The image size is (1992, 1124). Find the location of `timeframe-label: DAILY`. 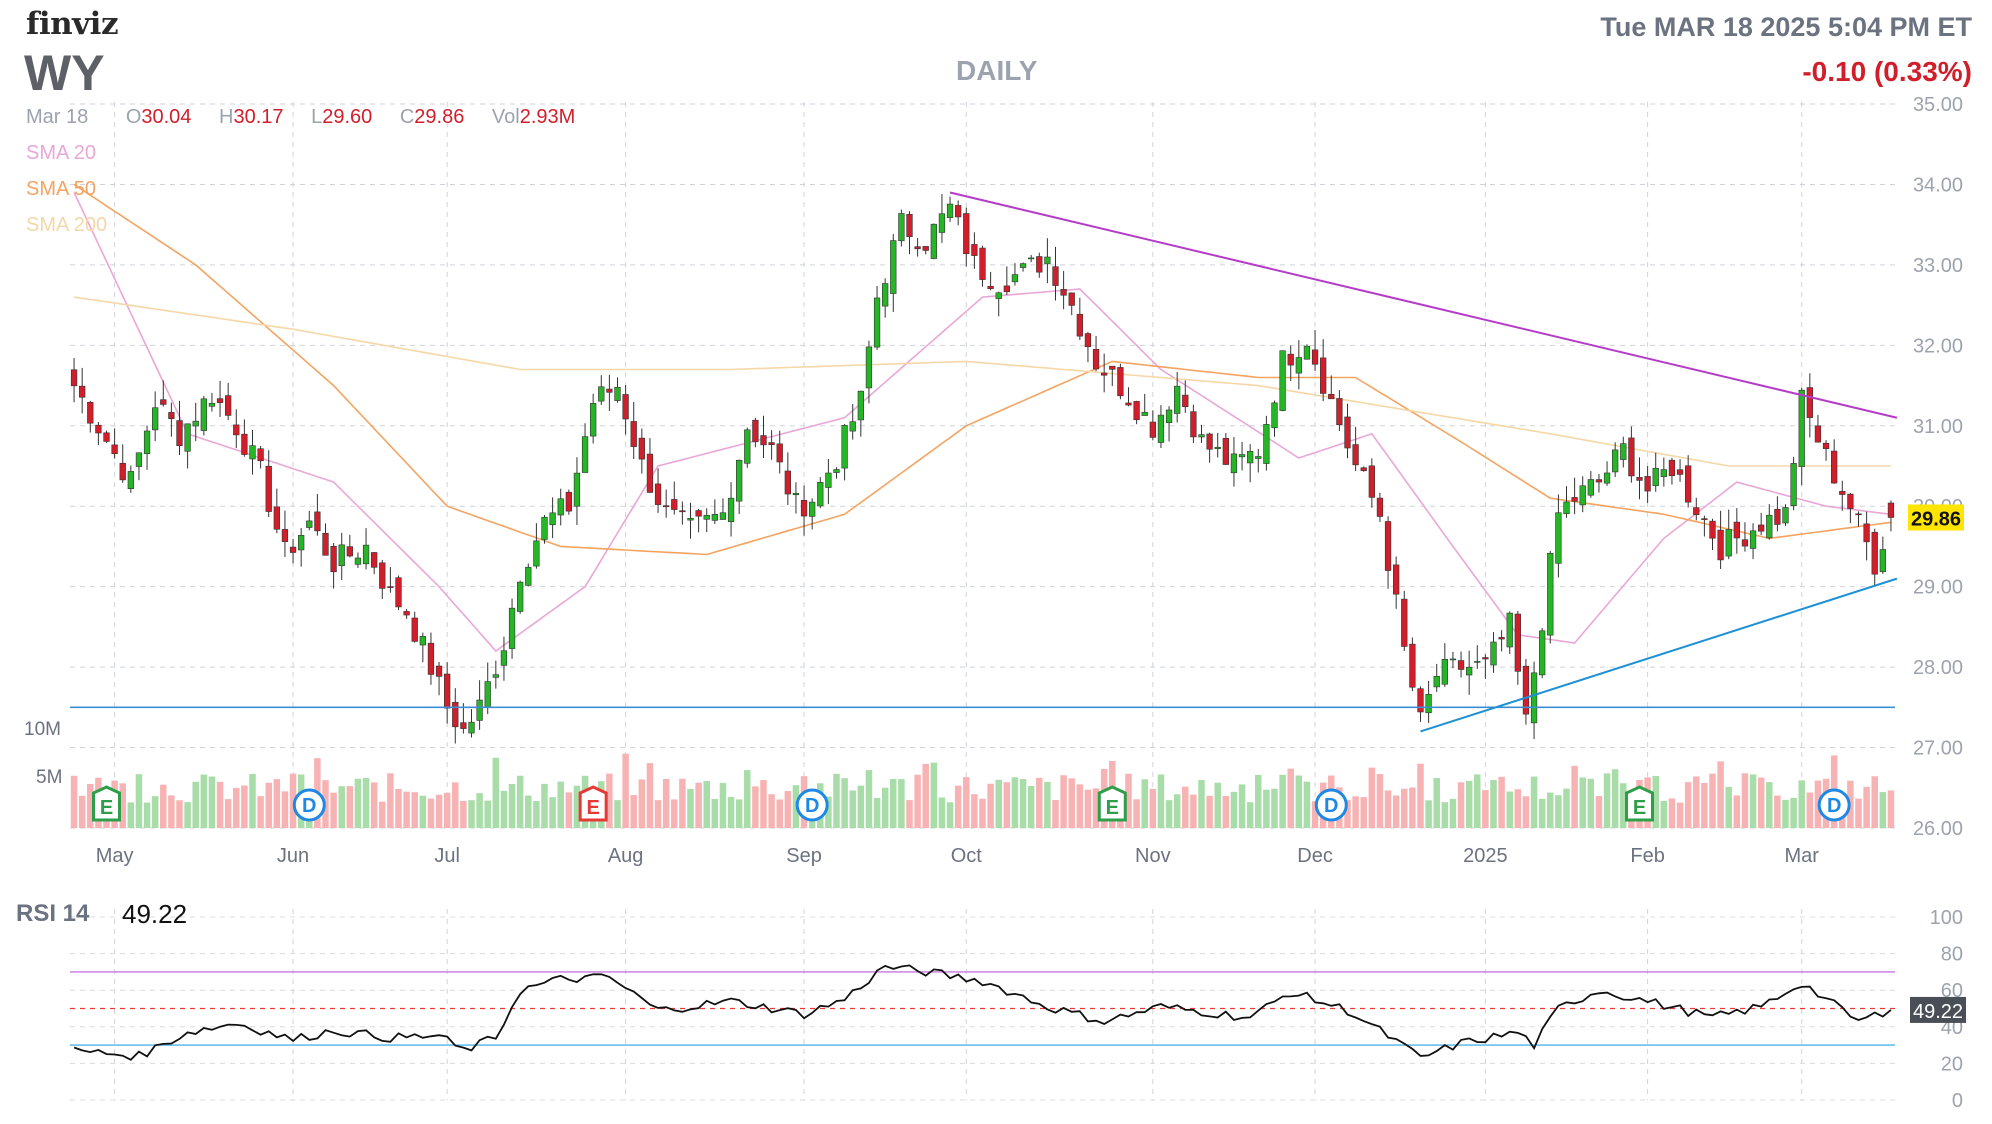

timeframe-label: DAILY is located at coordinates (997, 70).